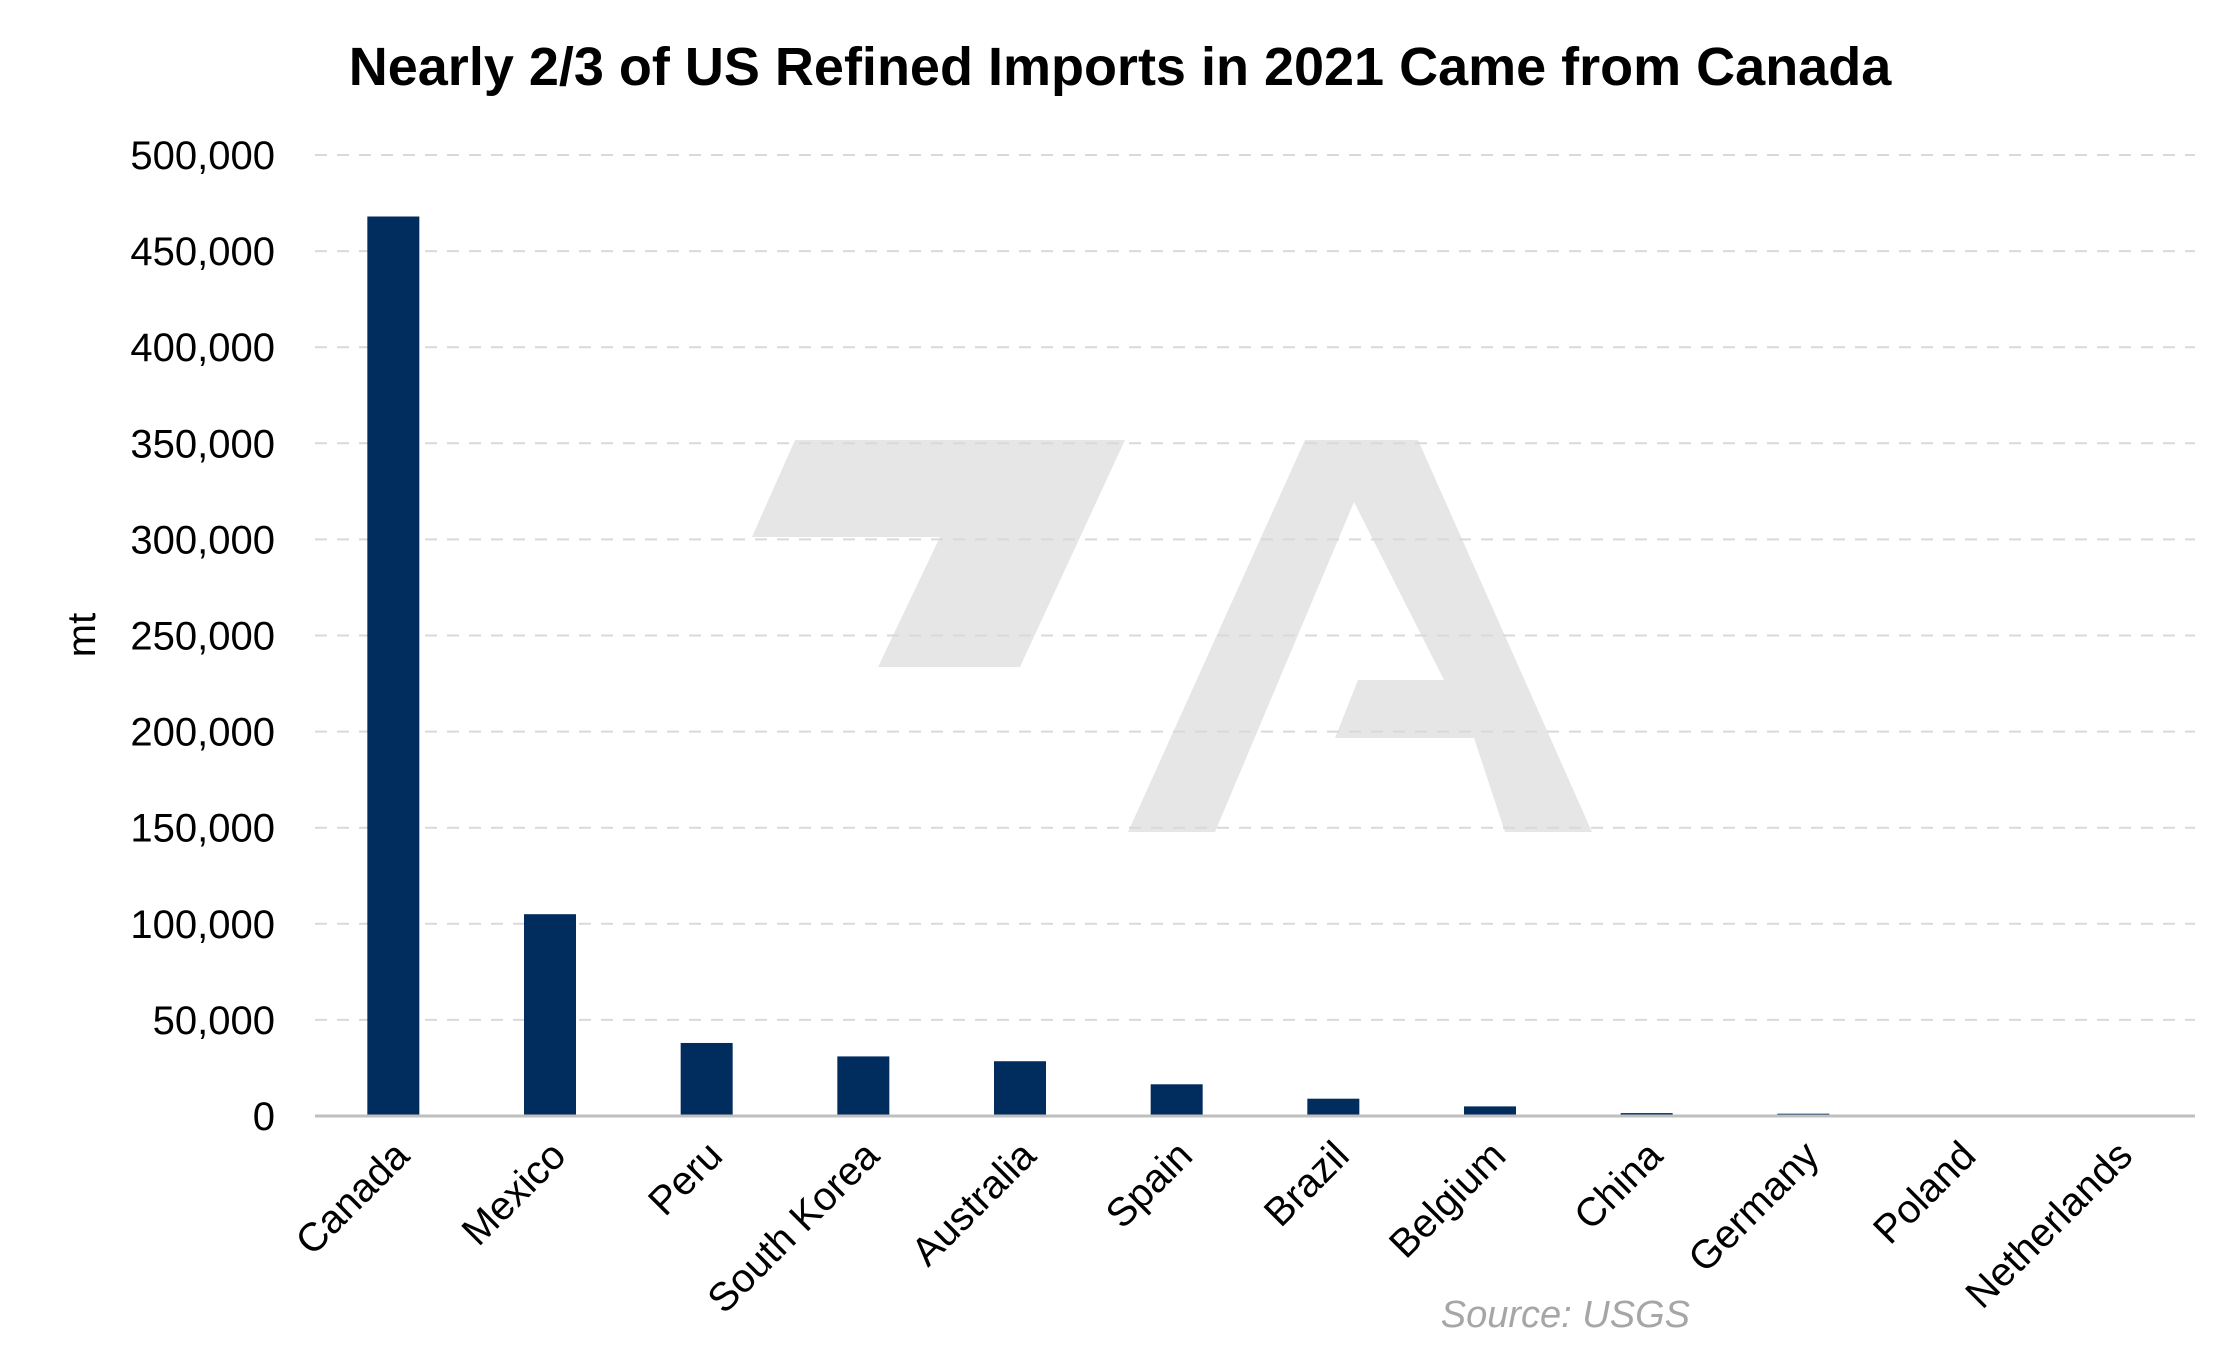  What do you see at coordinates (706, 1079) in the screenshot?
I see `bar-peru` at bounding box center [706, 1079].